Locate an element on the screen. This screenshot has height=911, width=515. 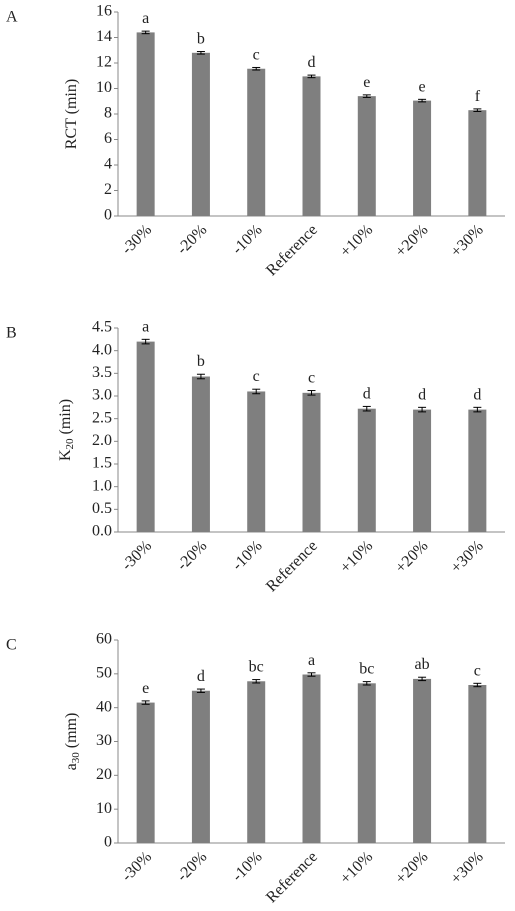
y-axis-label: RCT (min) is located at coordinates (71, 114).